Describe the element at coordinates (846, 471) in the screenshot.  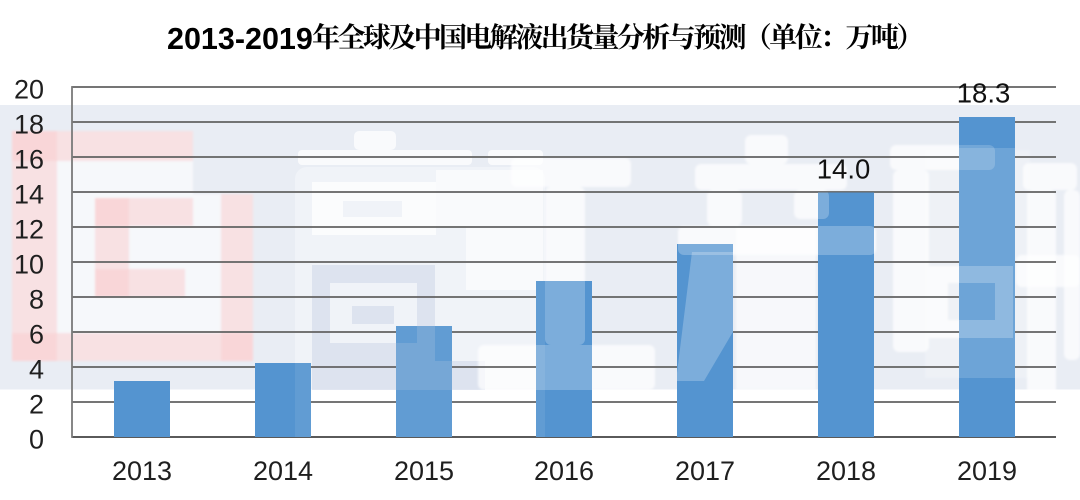
I see `svg-text: 2018` at that location.